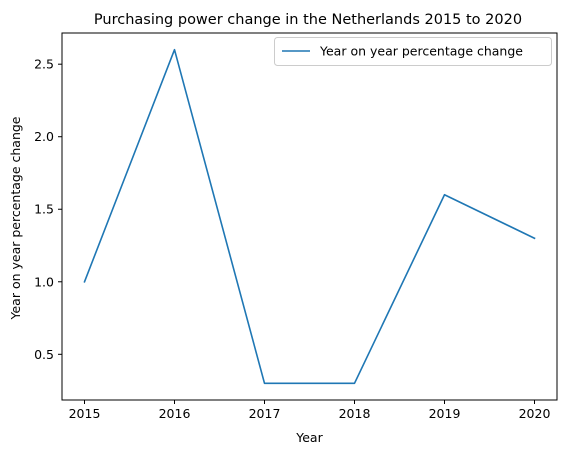  Describe the element at coordinates (265, 413) in the screenshot. I see `x-tick-label: 2017` at that location.